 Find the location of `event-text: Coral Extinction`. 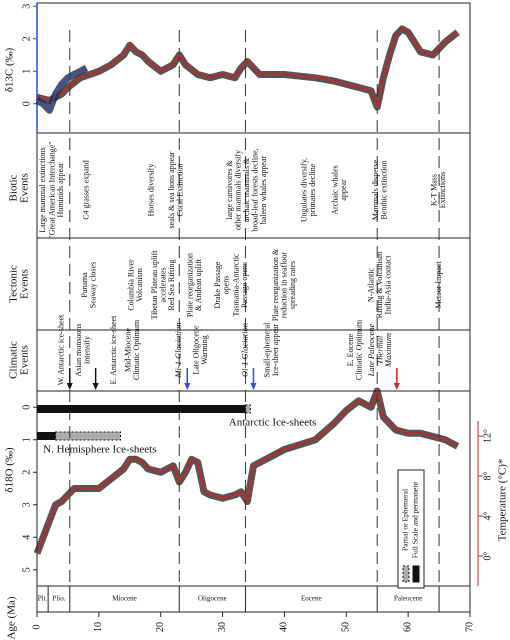

event-text: Coral Extinction is located at coordinates (179, 189).